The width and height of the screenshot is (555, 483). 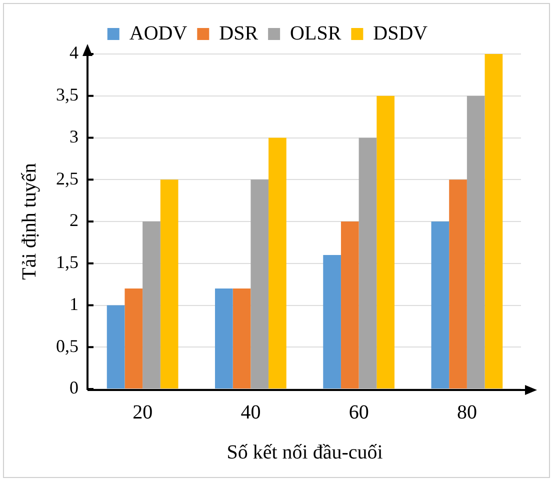 What do you see at coordinates (142, 412) in the screenshot?
I see `x-tick-label: 20` at bounding box center [142, 412].